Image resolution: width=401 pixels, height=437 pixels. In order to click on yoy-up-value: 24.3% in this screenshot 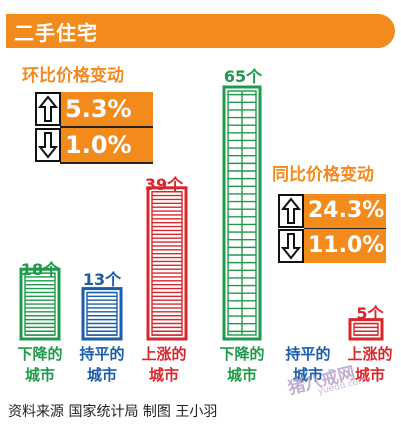, I will do `click(345, 211)`.